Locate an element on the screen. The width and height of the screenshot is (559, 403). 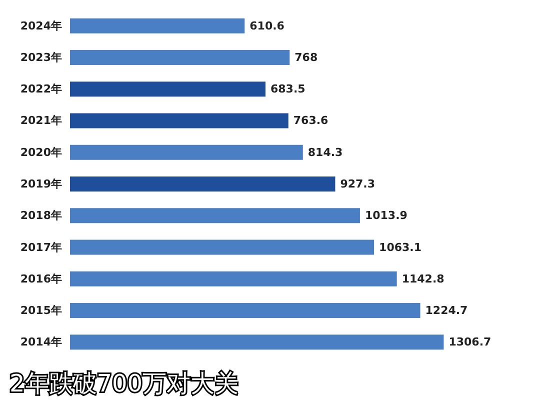
data-label: 763.6 is located at coordinates (311, 121).